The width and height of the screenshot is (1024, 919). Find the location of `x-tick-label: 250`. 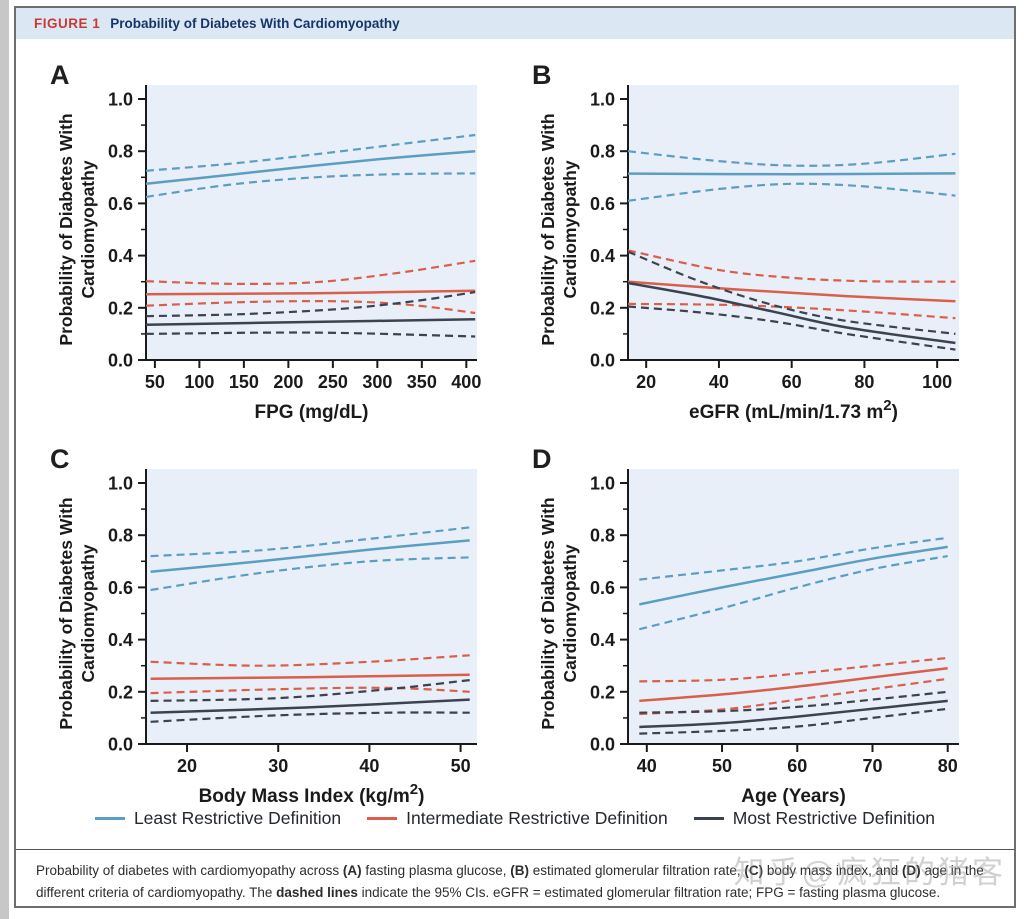

x-tick-label: 250 is located at coordinates (333, 382).